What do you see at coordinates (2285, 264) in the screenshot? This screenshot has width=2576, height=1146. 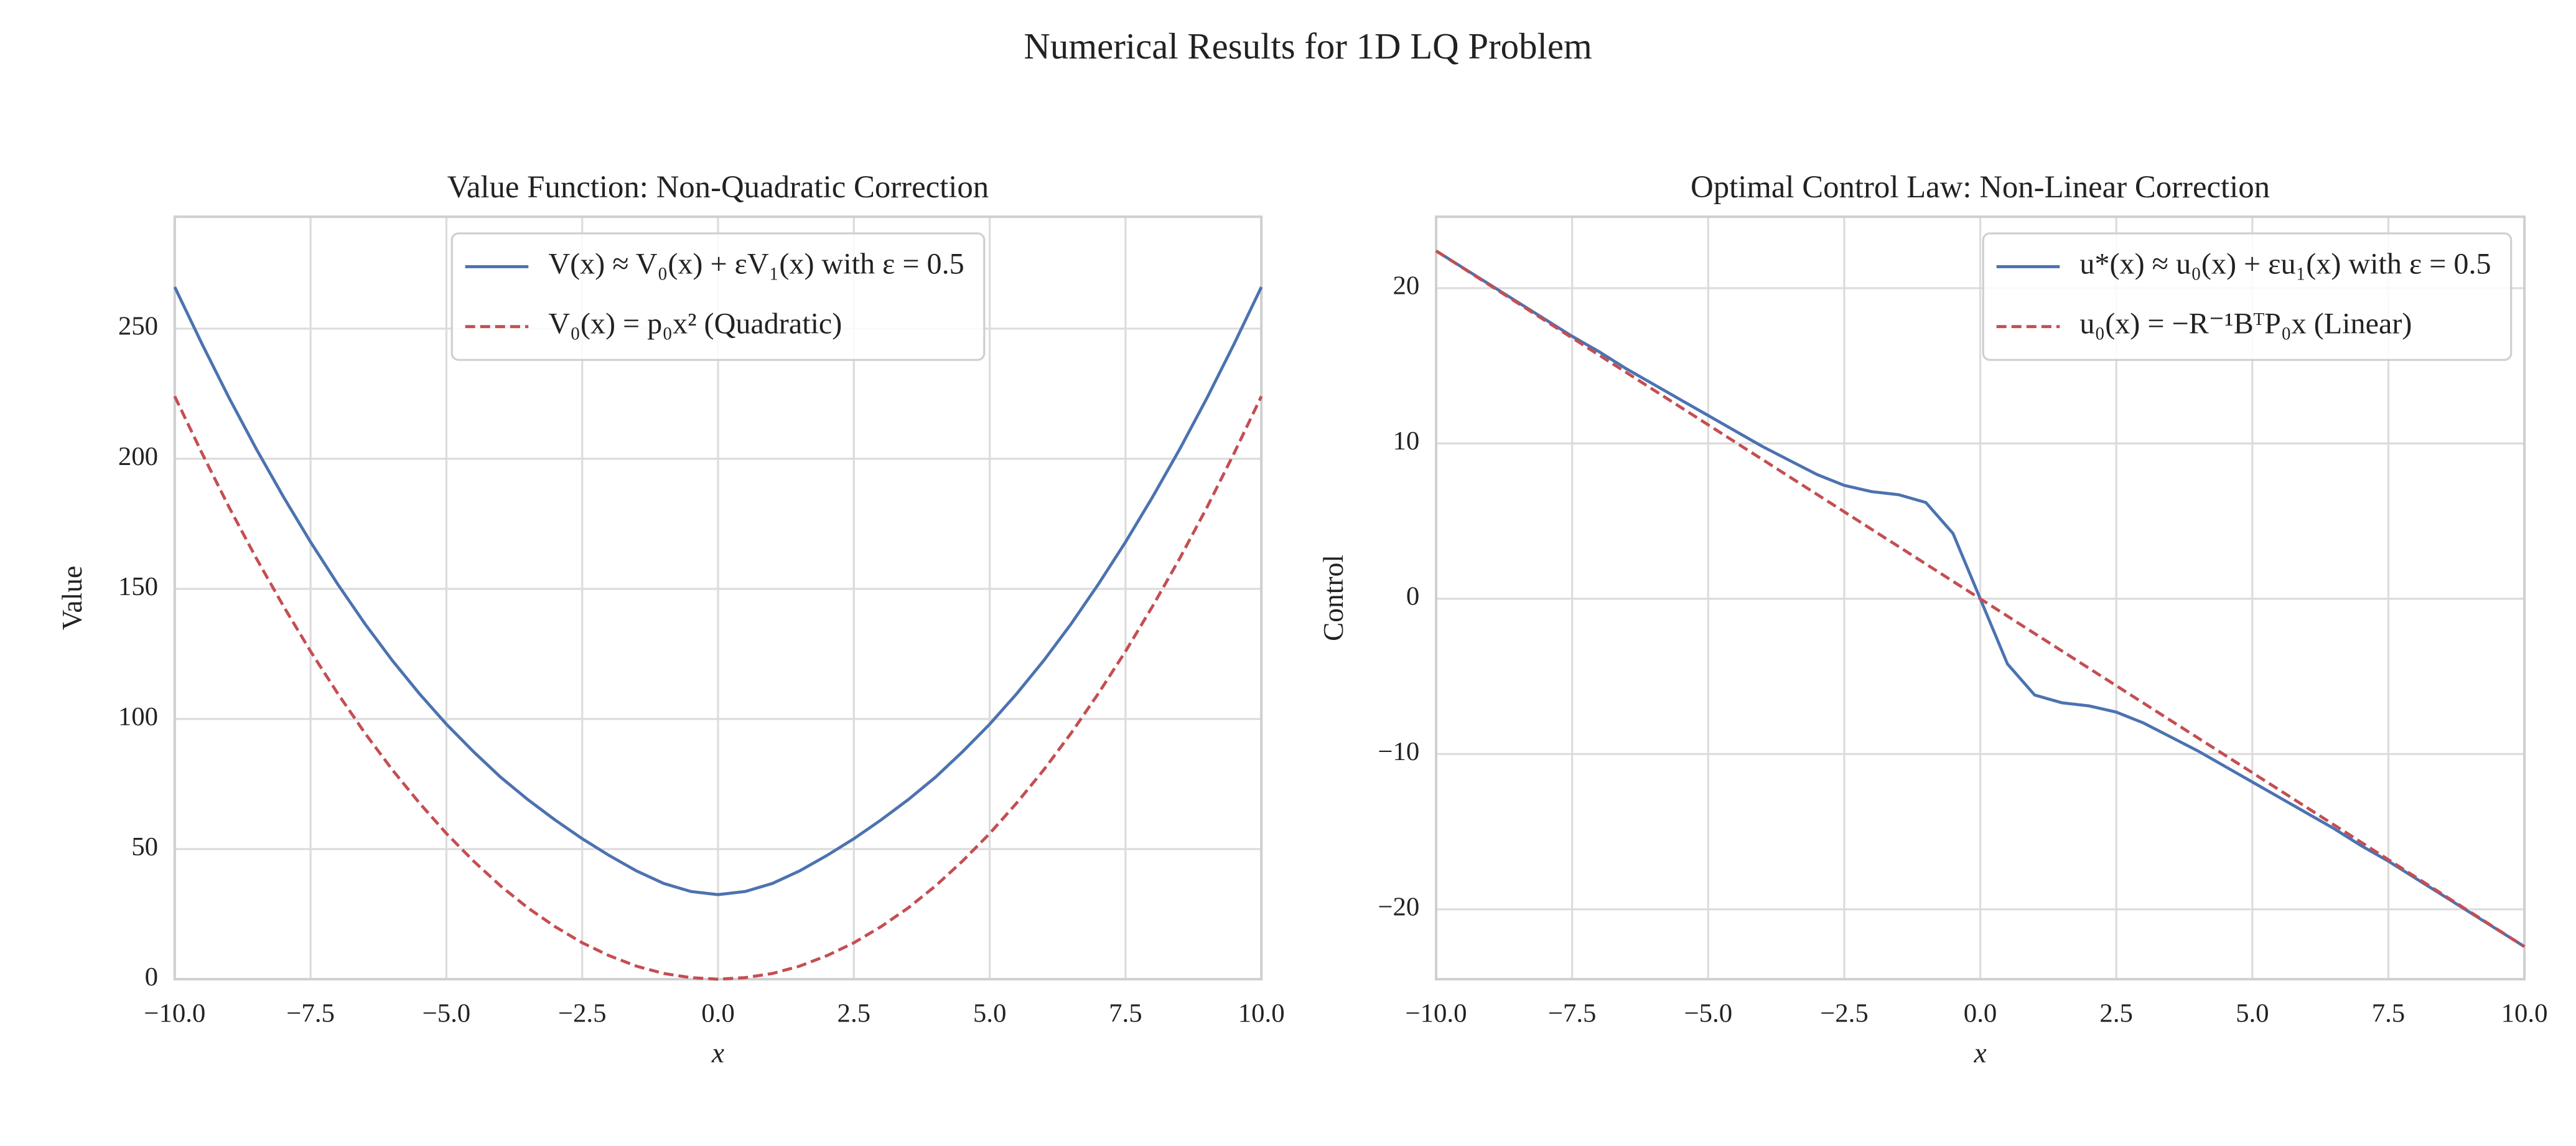 I see `legend-label: u*(x) ≈ u₀(x) + εu₁(x) with ε = 0.5` at bounding box center [2285, 264].